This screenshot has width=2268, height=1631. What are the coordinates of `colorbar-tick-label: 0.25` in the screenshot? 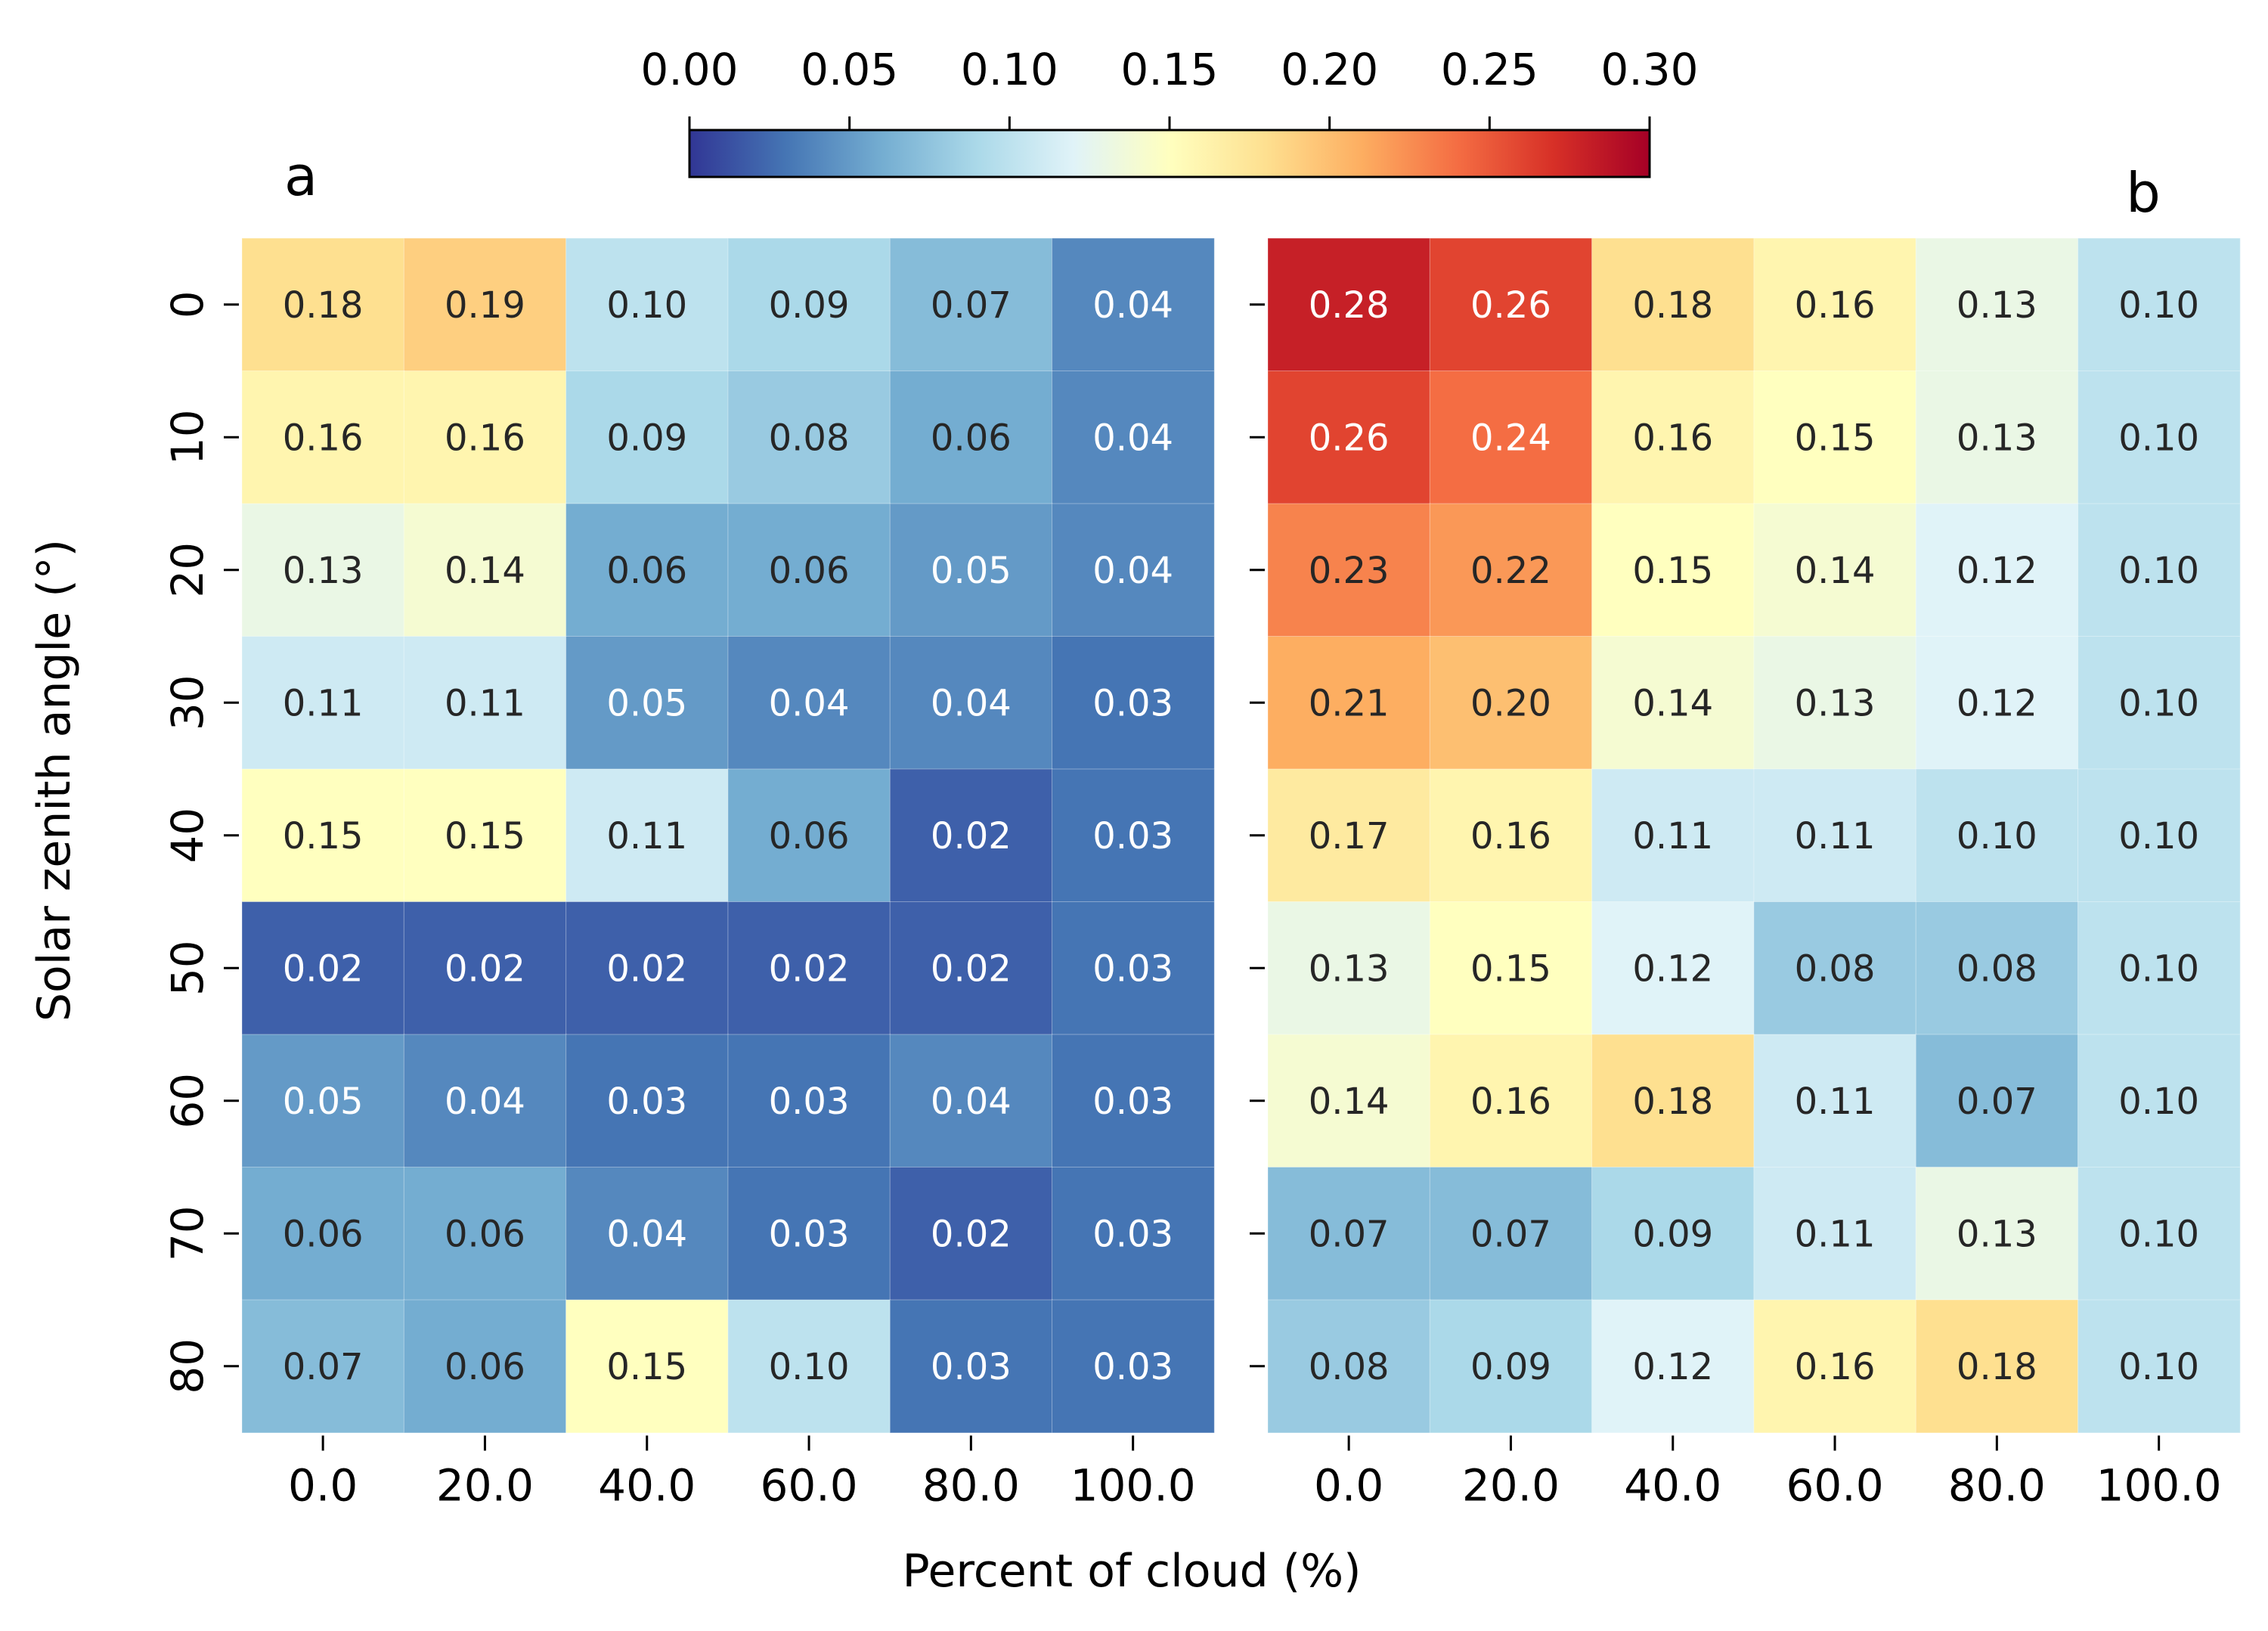 It's located at (1489, 69).